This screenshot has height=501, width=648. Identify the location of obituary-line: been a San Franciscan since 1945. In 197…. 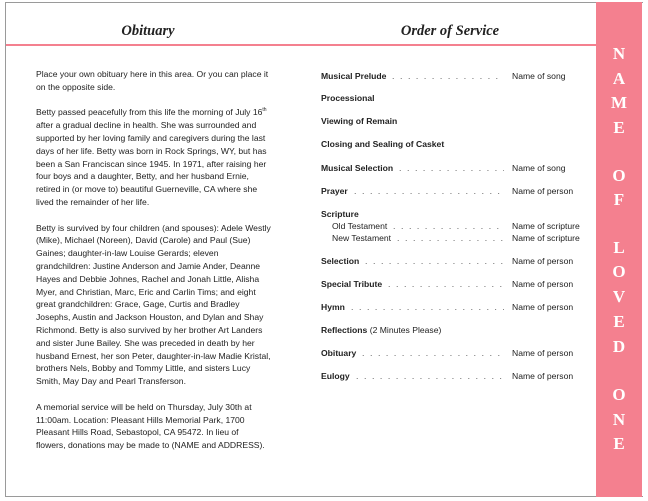
(151, 163).